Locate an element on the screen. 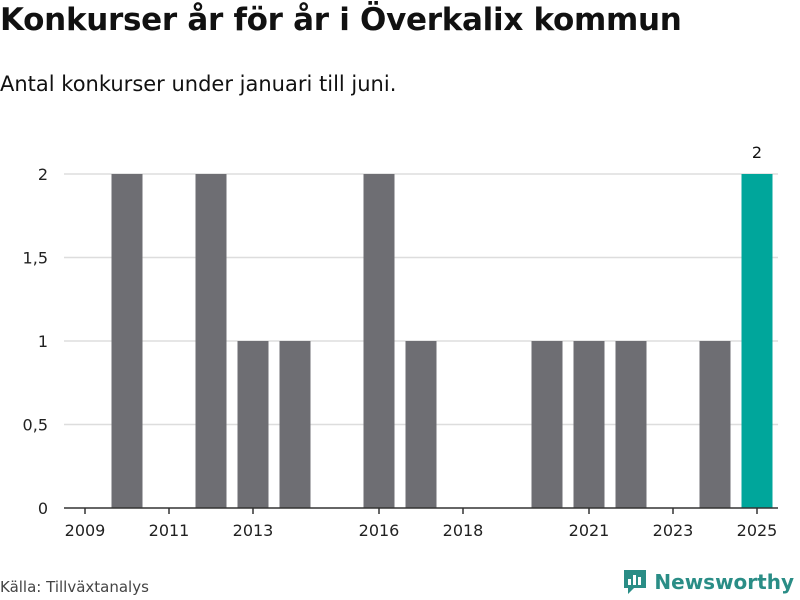 The height and width of the screenshot is (600, 800). x-tick-label: 2021 is located at coordinates (589, 530).